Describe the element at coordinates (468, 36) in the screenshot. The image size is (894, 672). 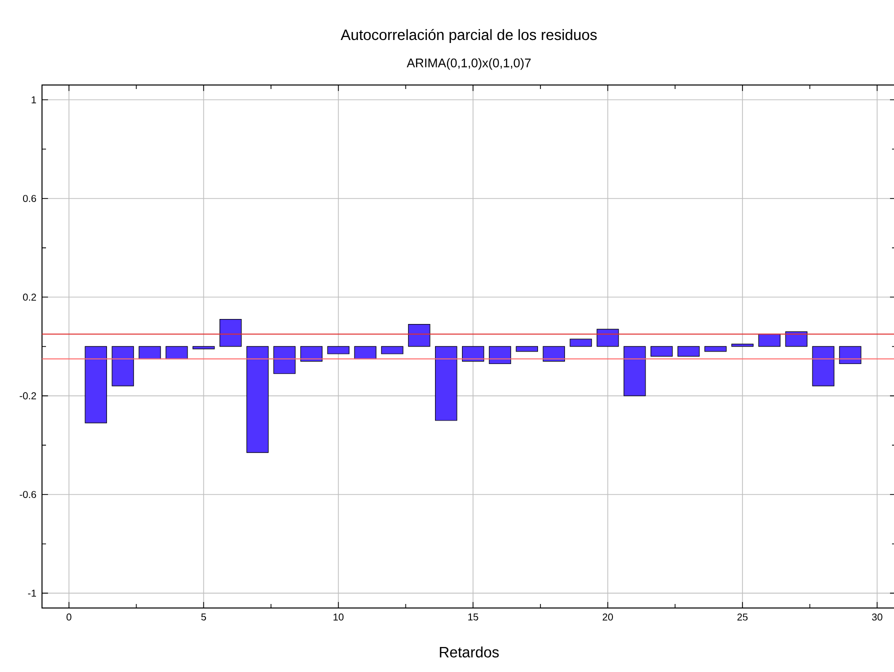
I see `chart-title: Autocorrelación parcial de los residuos` at that location.